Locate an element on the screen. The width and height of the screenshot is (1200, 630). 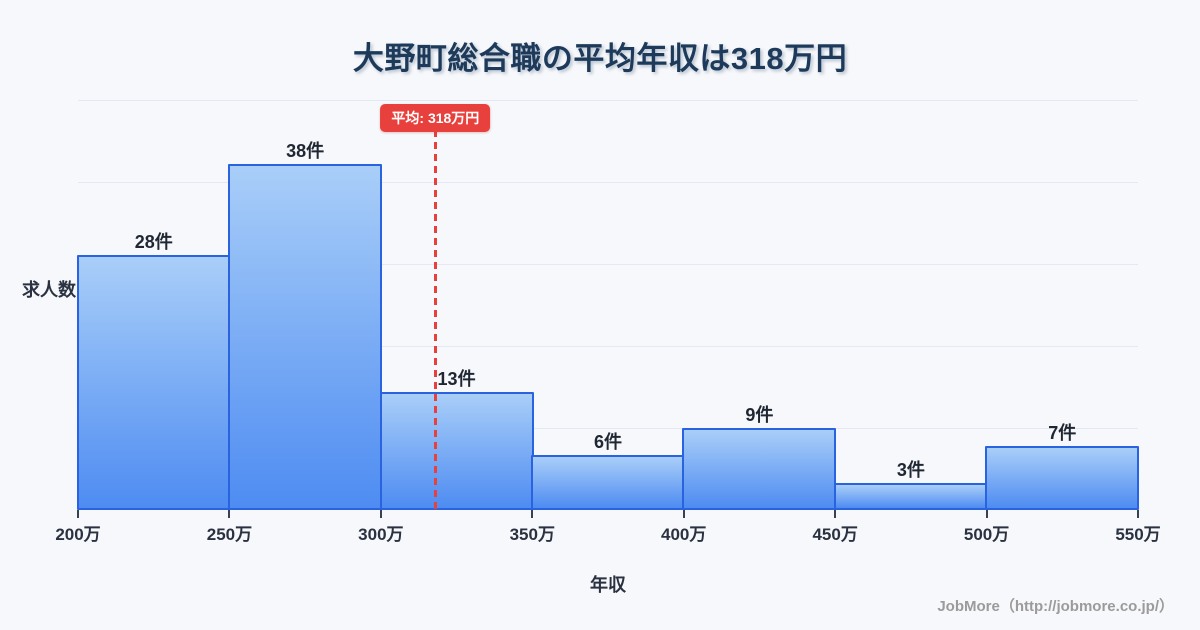
footer-credit: JobMore（http://jobmore.co.jp/） is located at coordinates (1055, 606).